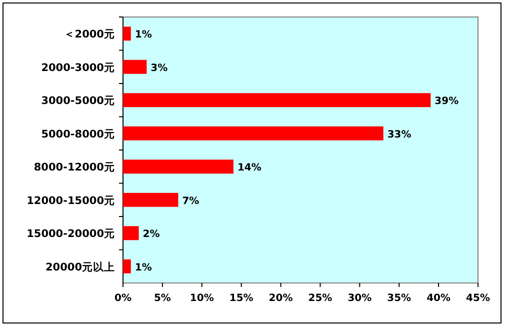 This screenshot has width=505, height=327. What do you see at coordinates (123, 298) in the screenshot?
I see `x-tick-label: 0%` at bounding box center [123, 298].